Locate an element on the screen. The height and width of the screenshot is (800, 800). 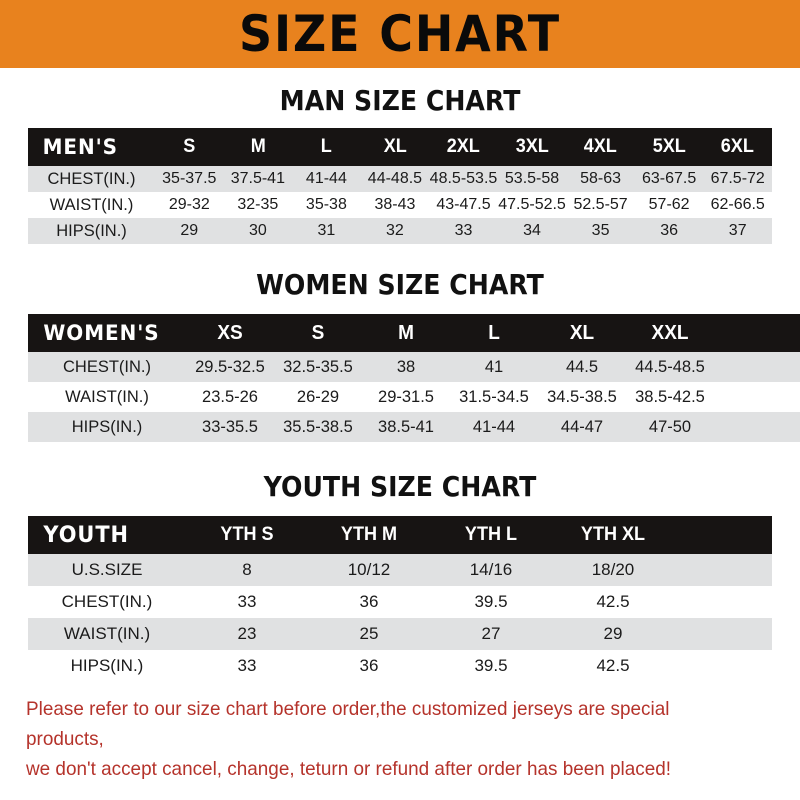
men-cell: 35 is located at coordinates (600, 230).